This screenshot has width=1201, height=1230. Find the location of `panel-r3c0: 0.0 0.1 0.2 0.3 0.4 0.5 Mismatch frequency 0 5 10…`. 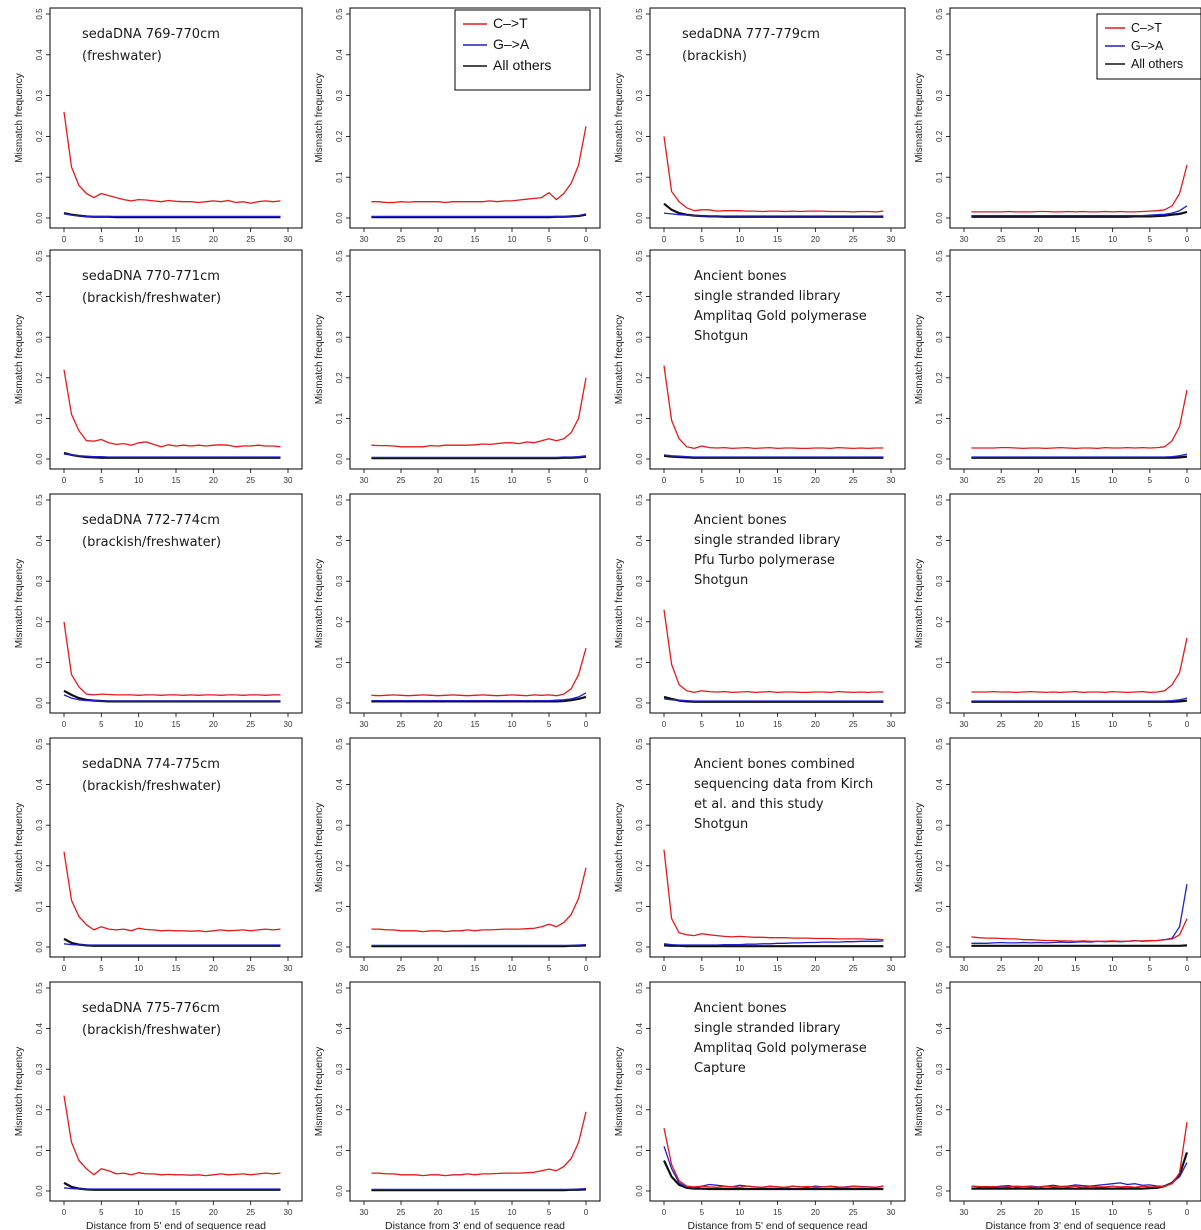

panel-r3c0: 0.0 0.1 0.2 0.3 0.4 0.5 Mismatch frequency 0 5 10… is located at coordinates (158, 855).